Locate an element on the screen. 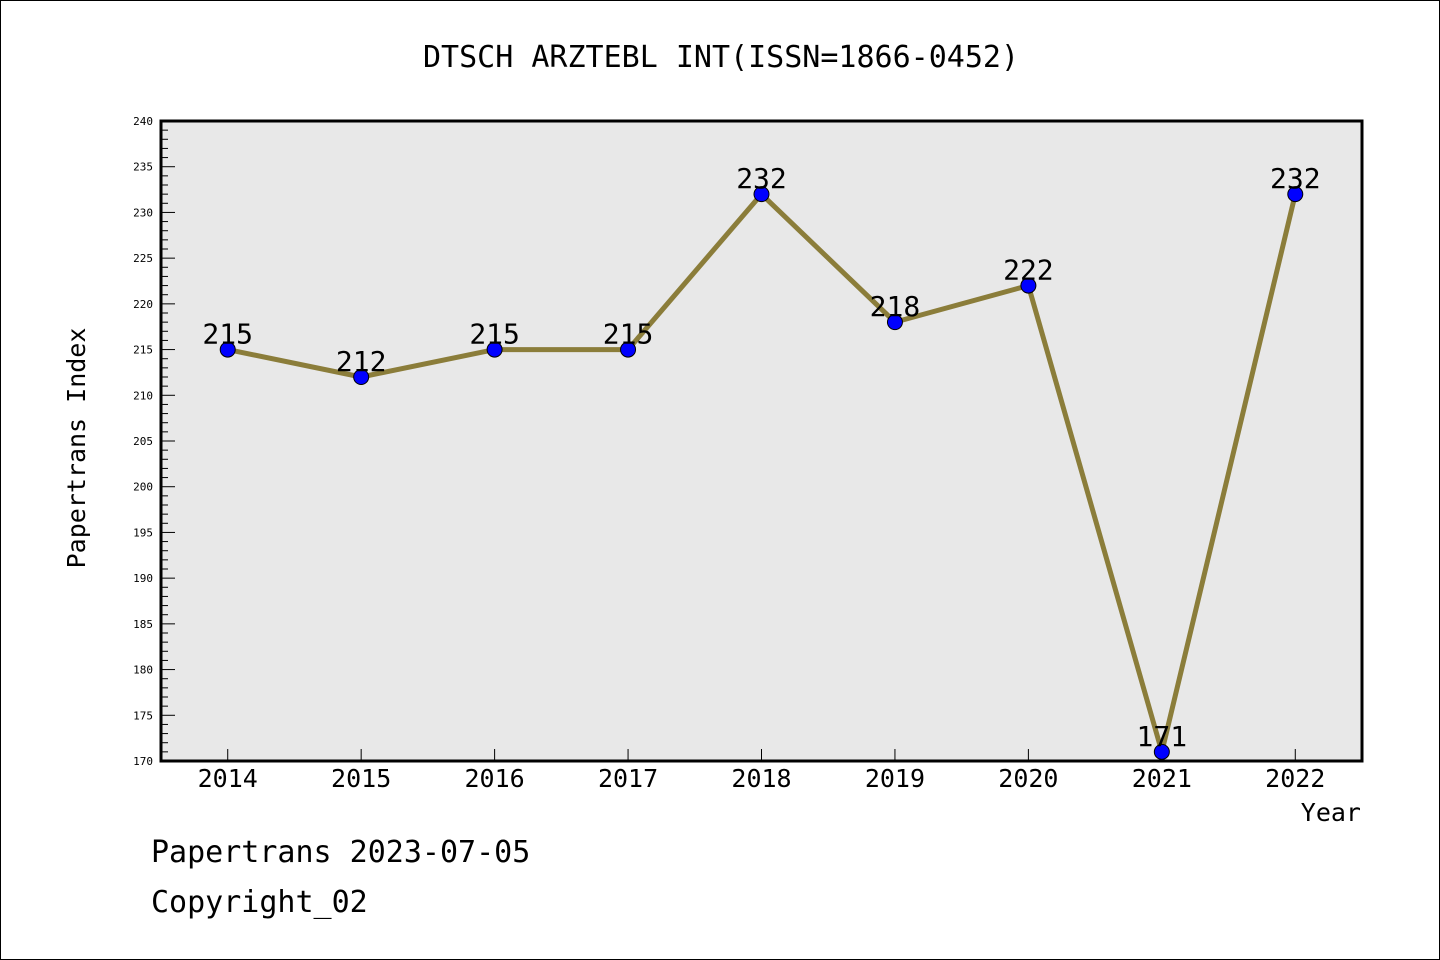 The height and width of the screenshot is (960, 1440). data-label: 171 is located at coordinates (1162, 736).